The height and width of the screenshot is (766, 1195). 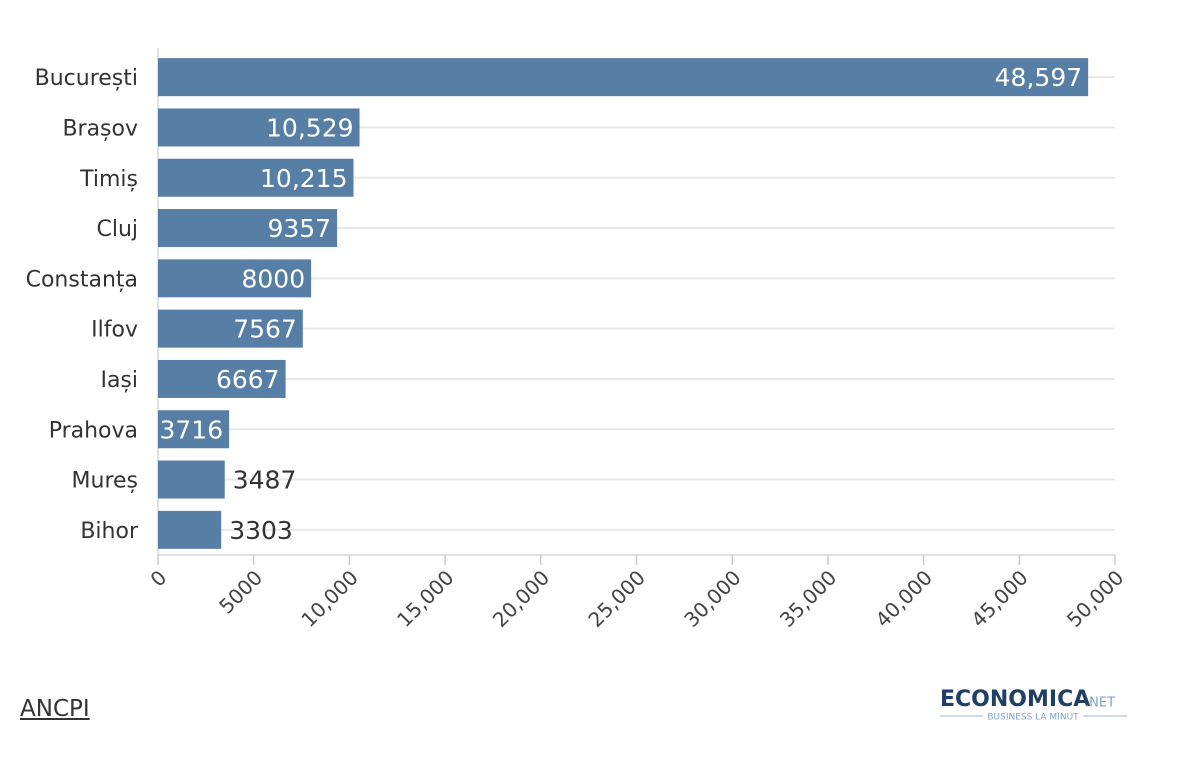 What do you see at coordinates (119, 380) in the screenshot?
I see `y-tick-label: Iași` at bounding box center [119, 380].